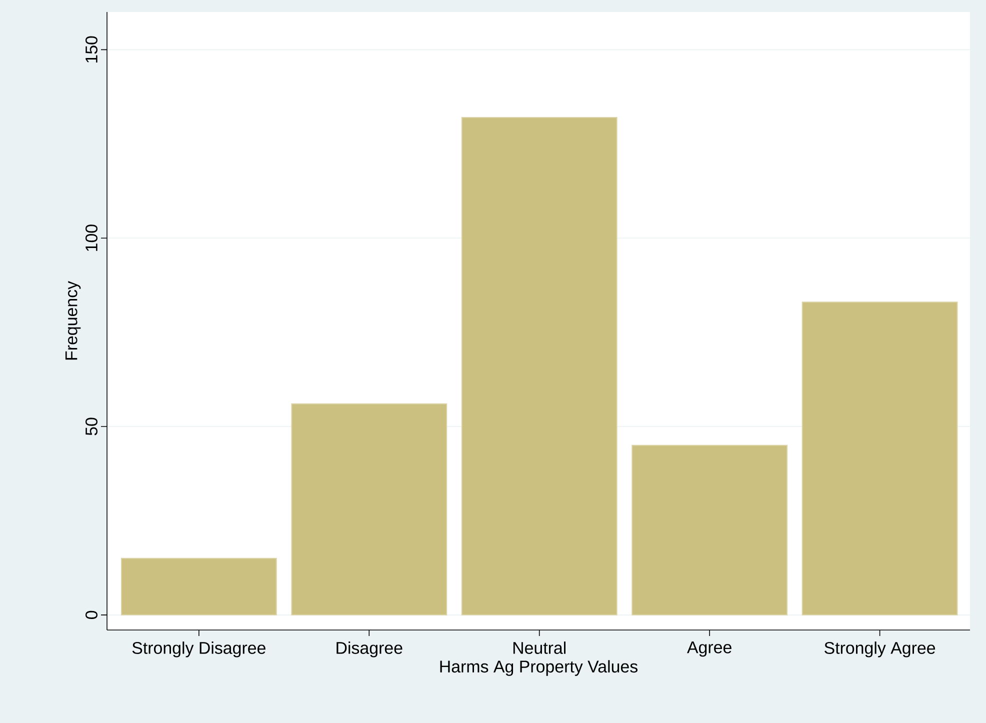 The height and width of the screenshot is (723, 986). Describe the element at coordinates (369, 650) in the screenshot. I see `x-tick-label: Disagree` at that location.